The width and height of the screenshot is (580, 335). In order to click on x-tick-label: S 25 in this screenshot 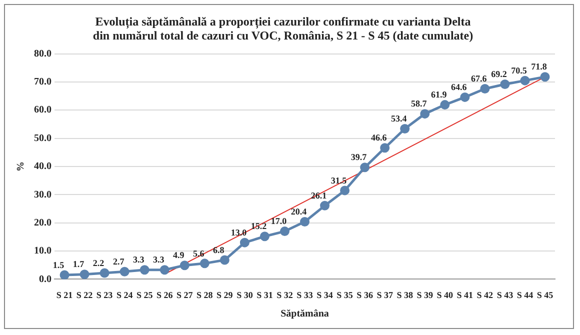, I will do `click(145, 295)`.